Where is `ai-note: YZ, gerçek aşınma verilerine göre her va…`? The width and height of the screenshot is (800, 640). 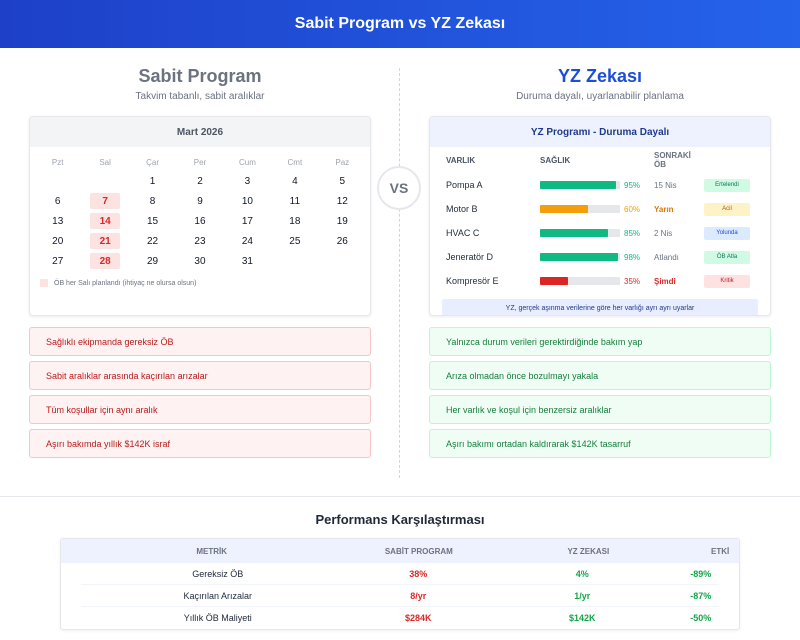 ai-note: YZ, gerçek aşınma verilerine göre her va… is located at coordinates (600, 307).